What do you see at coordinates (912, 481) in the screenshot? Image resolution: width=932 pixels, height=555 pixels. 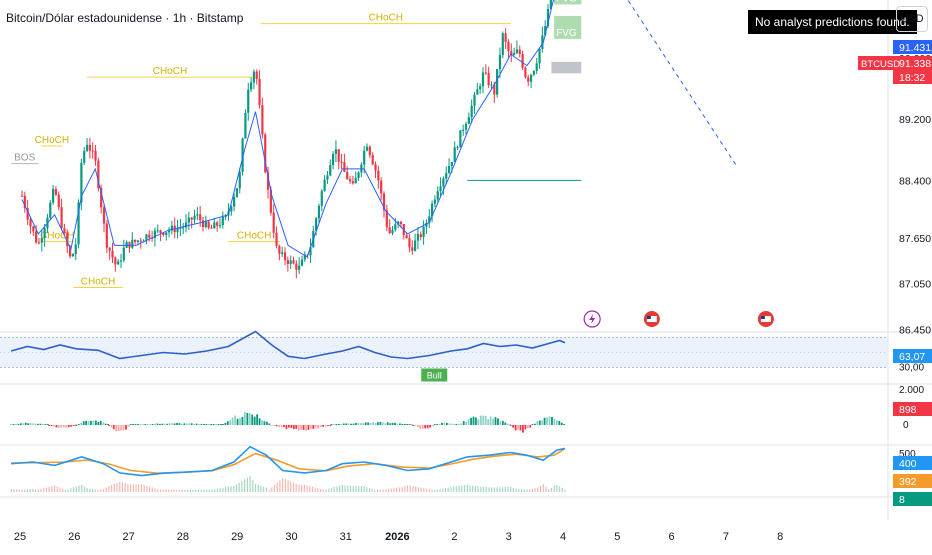 I see `macd-value-tag` at bounding box center [912, 481].